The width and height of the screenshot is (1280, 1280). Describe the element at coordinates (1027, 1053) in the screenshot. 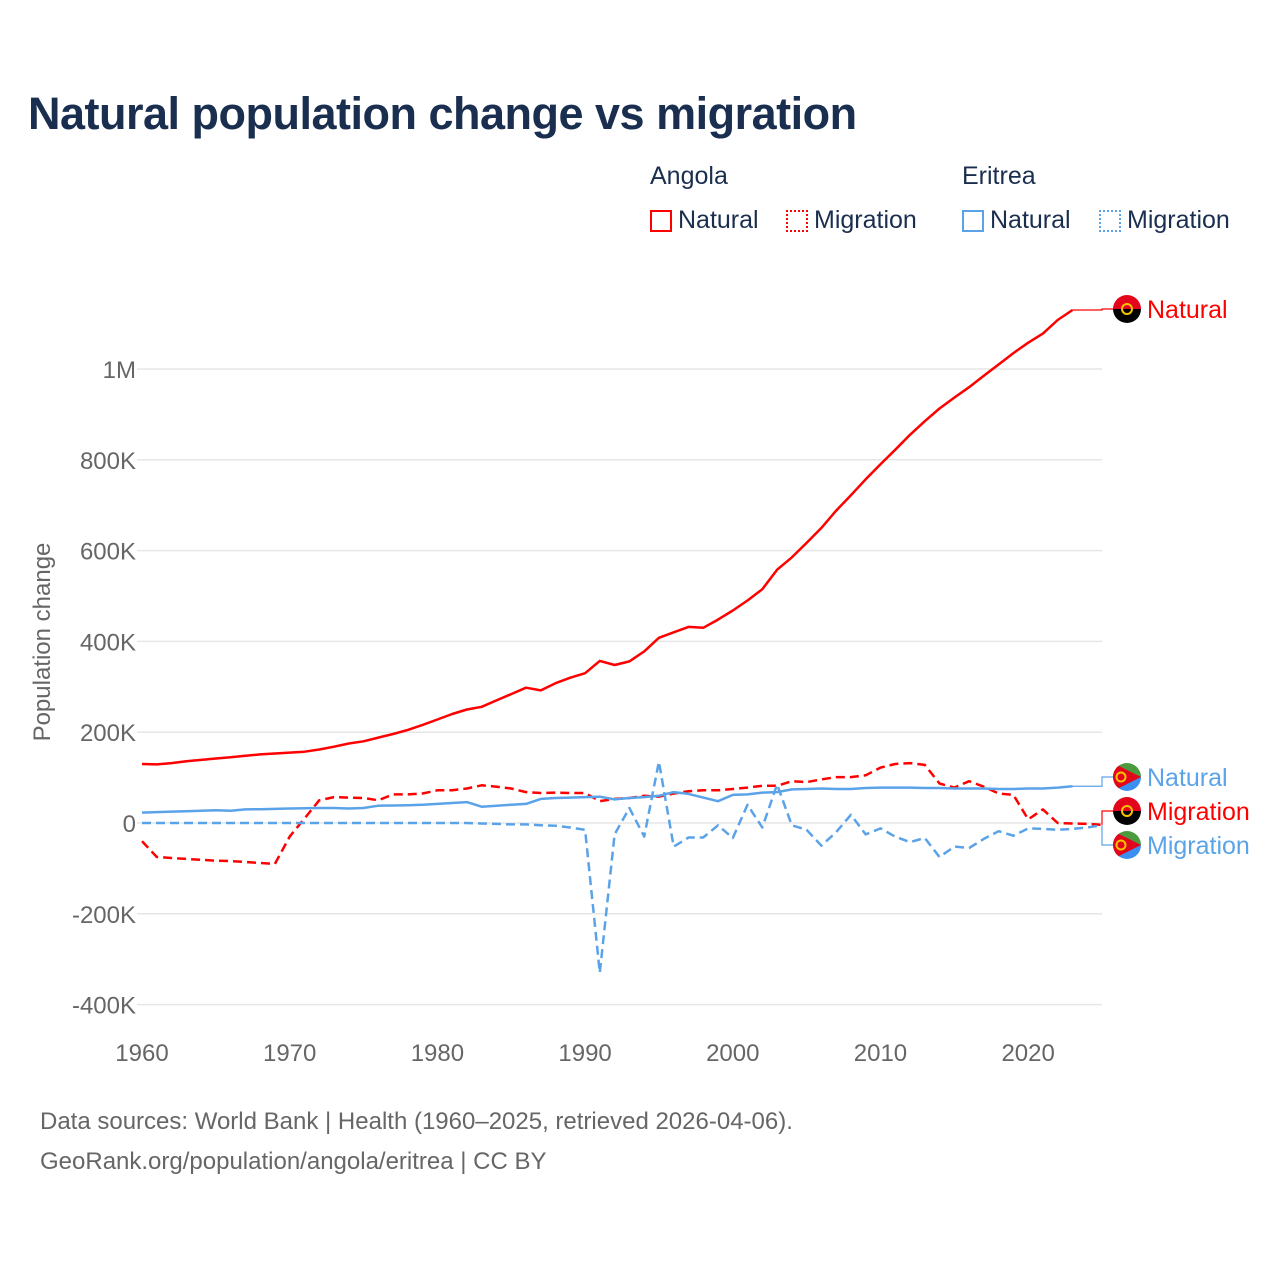

I see `x-tick-label: 2020` at that location.